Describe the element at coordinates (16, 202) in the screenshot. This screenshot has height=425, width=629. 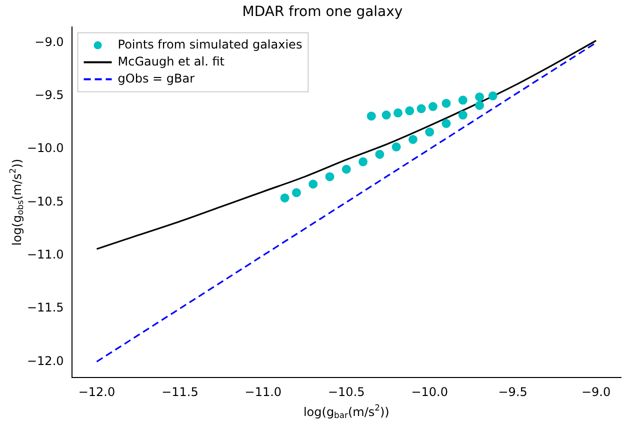
I see `y-axis-title: log(gobs(m/s2))` at that location.